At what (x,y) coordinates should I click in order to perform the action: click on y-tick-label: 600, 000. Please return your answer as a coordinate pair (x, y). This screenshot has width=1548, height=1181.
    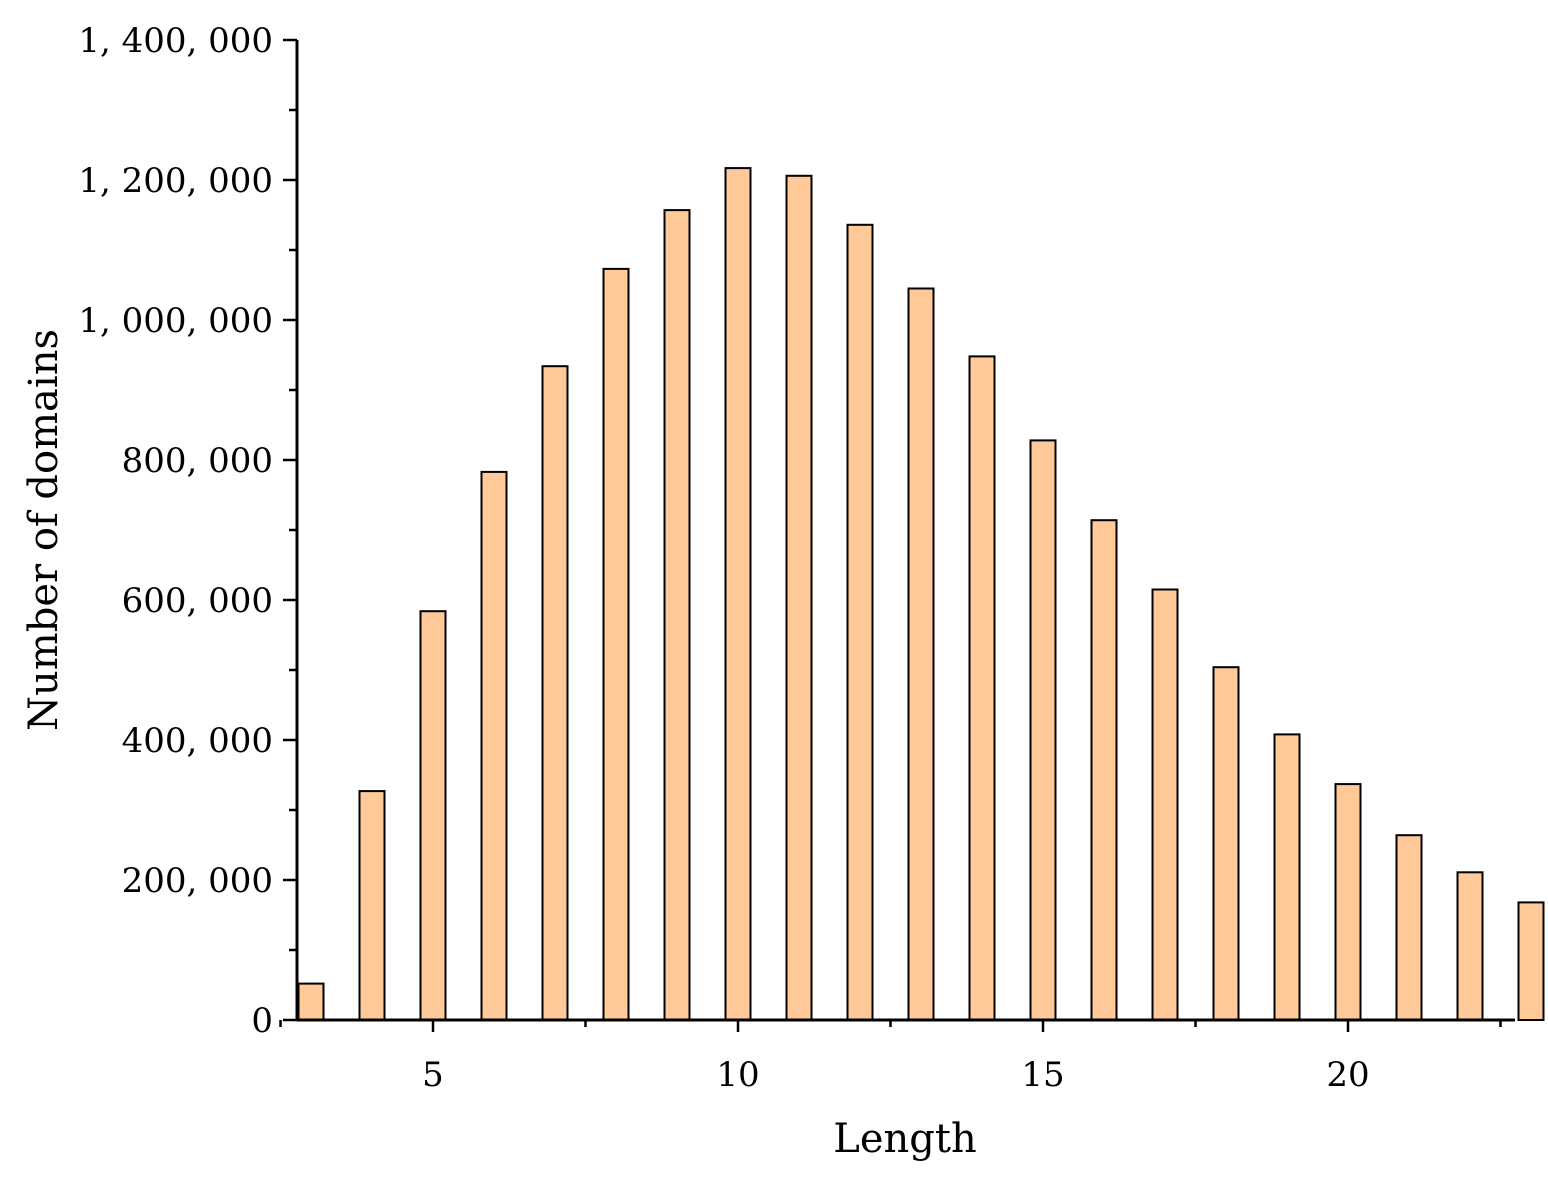
    Looking at the image, I should click on (197, 601).